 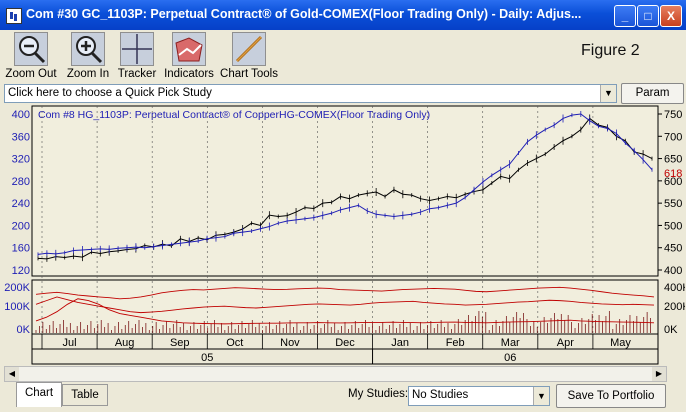 What do you see at coordinates (21, 160) in the screenshot?
I see `left-axis-tick-label: 320` at bounding box center [21, 160].